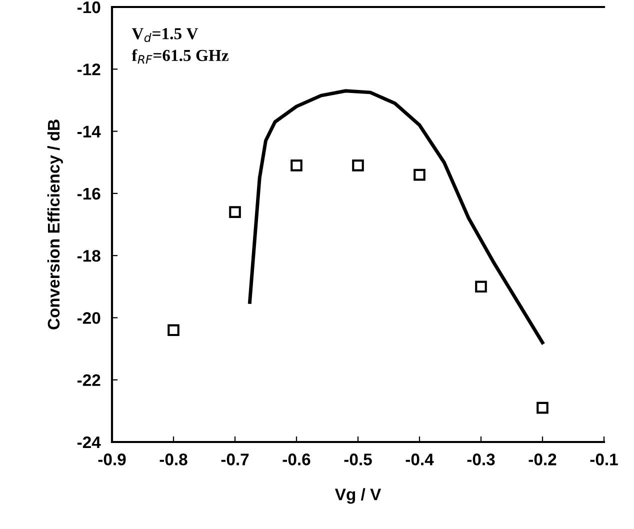 The image size is (634, 529). What do you see at coordinates (481, 460) in the screenshot?
I see `x-tick-label: -0.3` at bounding box center [481, 460].